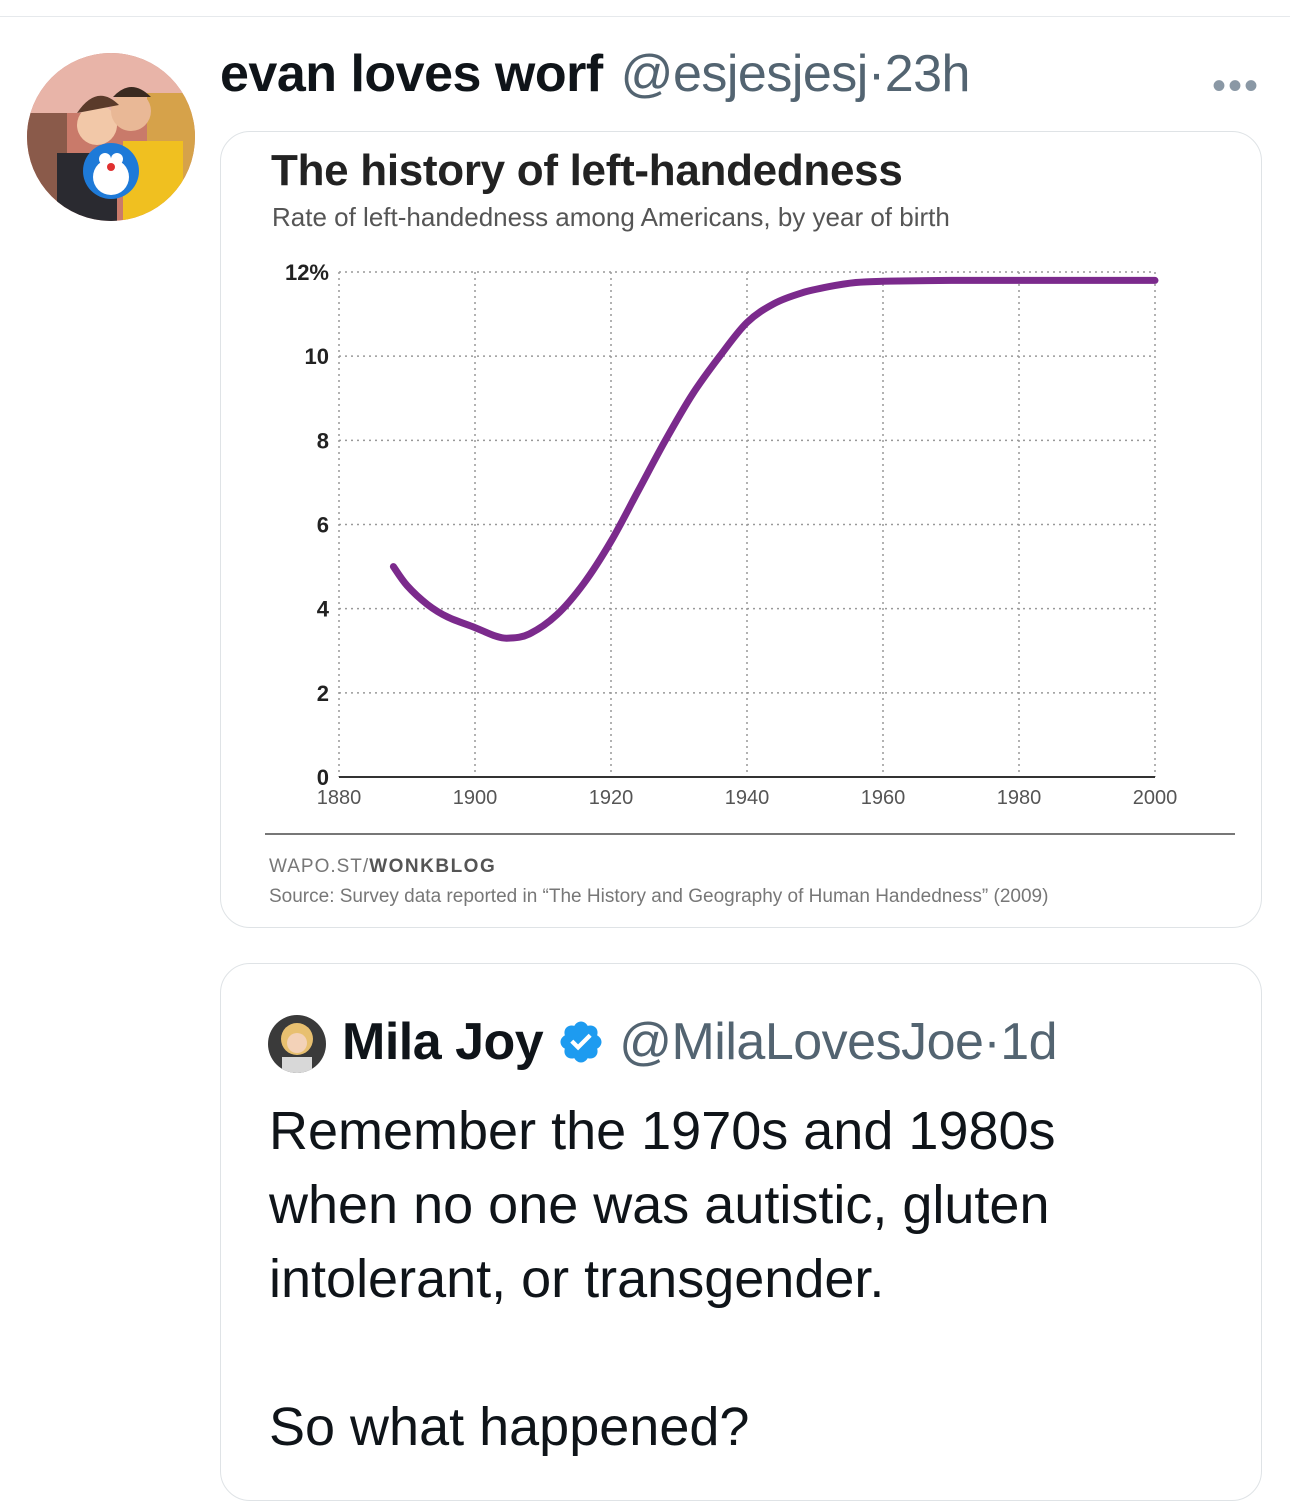 Image resolution: width=1290 pixels, height=1505 pixels. I want to click on quoted-tweet-header: Mila Joy @MilaLovesJoe·1d, so click(700, 1042).